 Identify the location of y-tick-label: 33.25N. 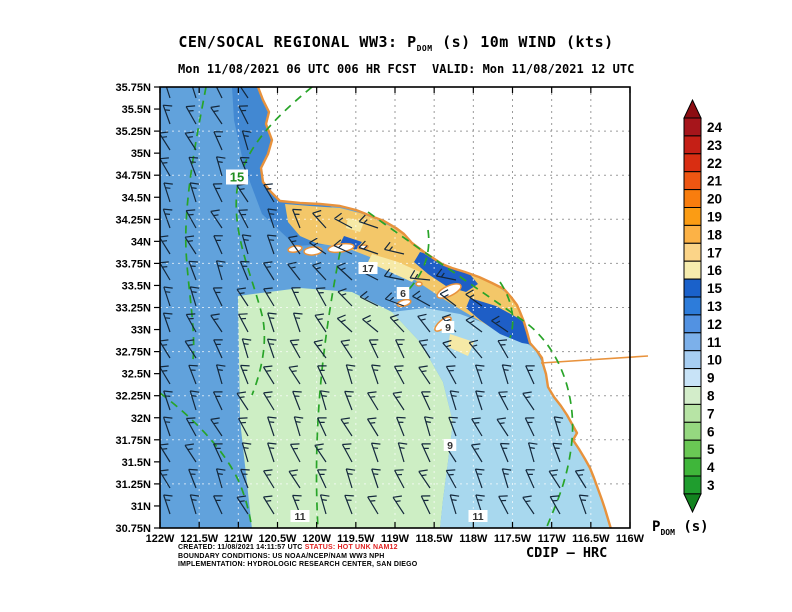
(134, 309).